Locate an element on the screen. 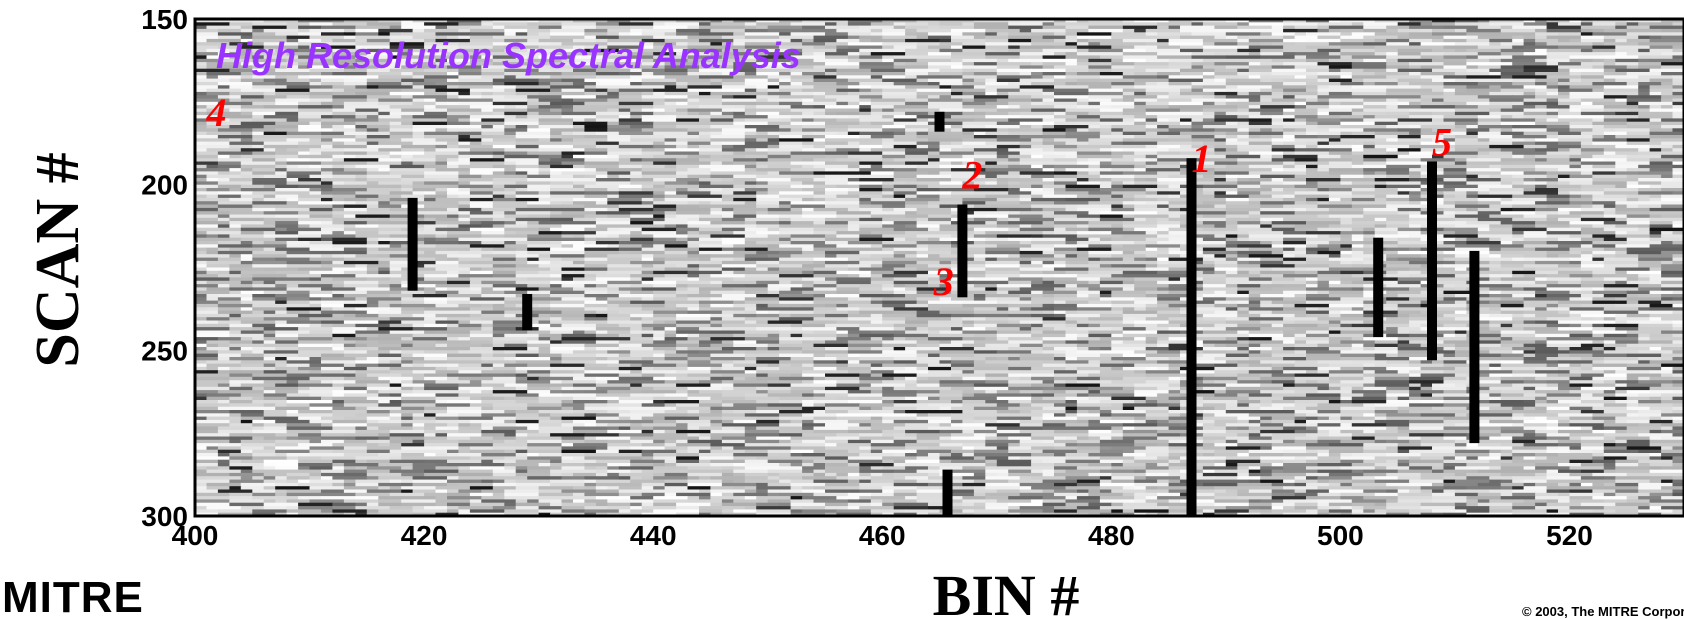 Image resolution: width=1684 pixels, height=620 pixels. x-tick-label: 420 is located at coordinates (424, 535).